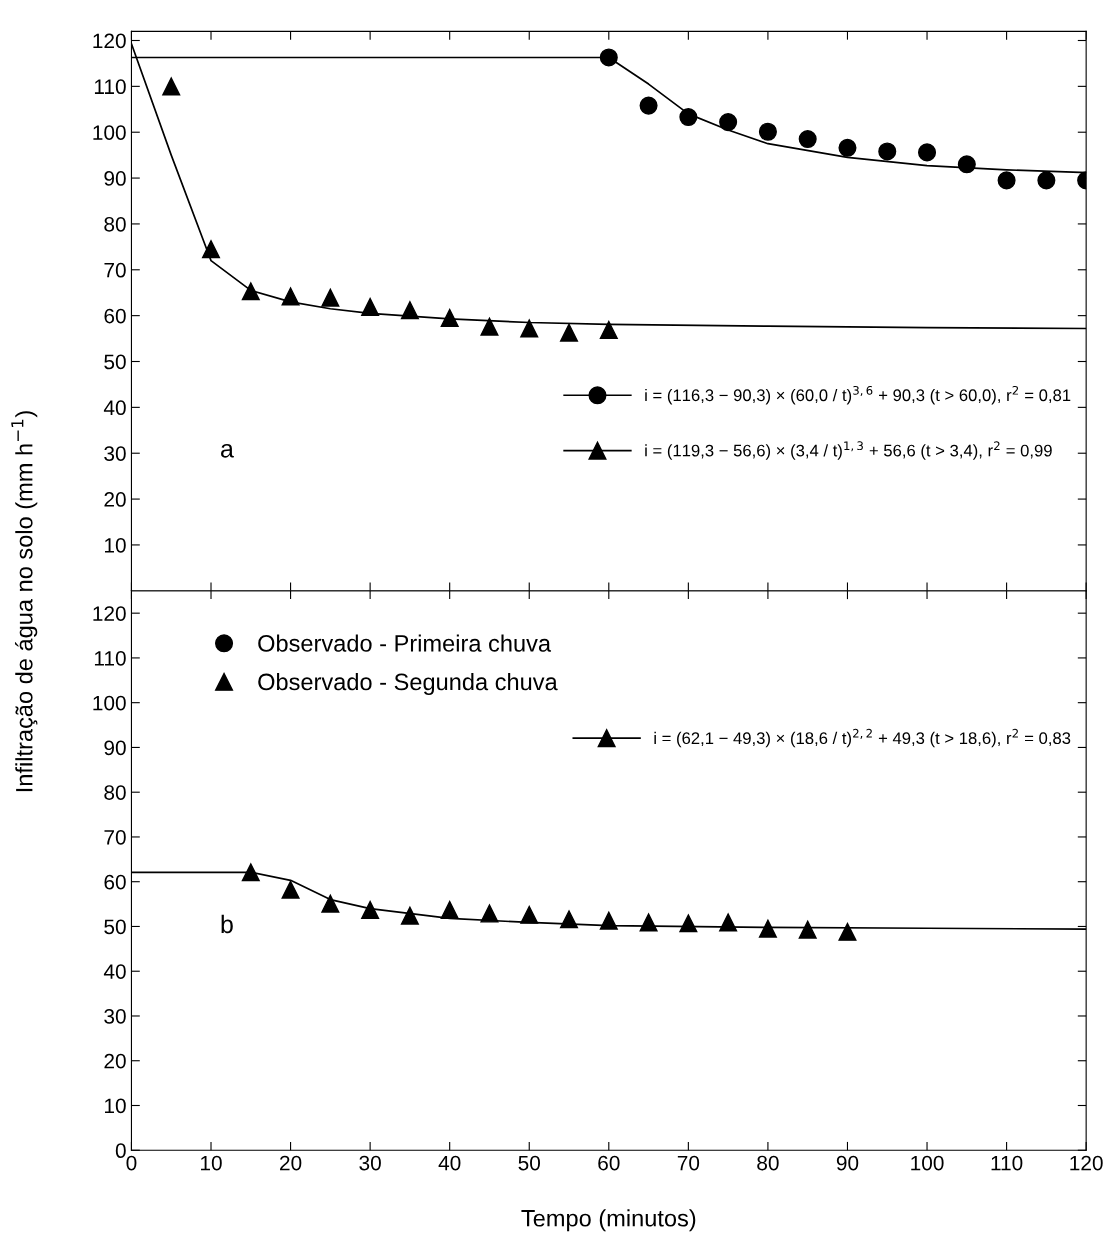 This screenshot has height=1253, width=1114. Describe the element at coordinates (847, 1163) in the screenshot. I see `x-tick-label: 90` at that location.